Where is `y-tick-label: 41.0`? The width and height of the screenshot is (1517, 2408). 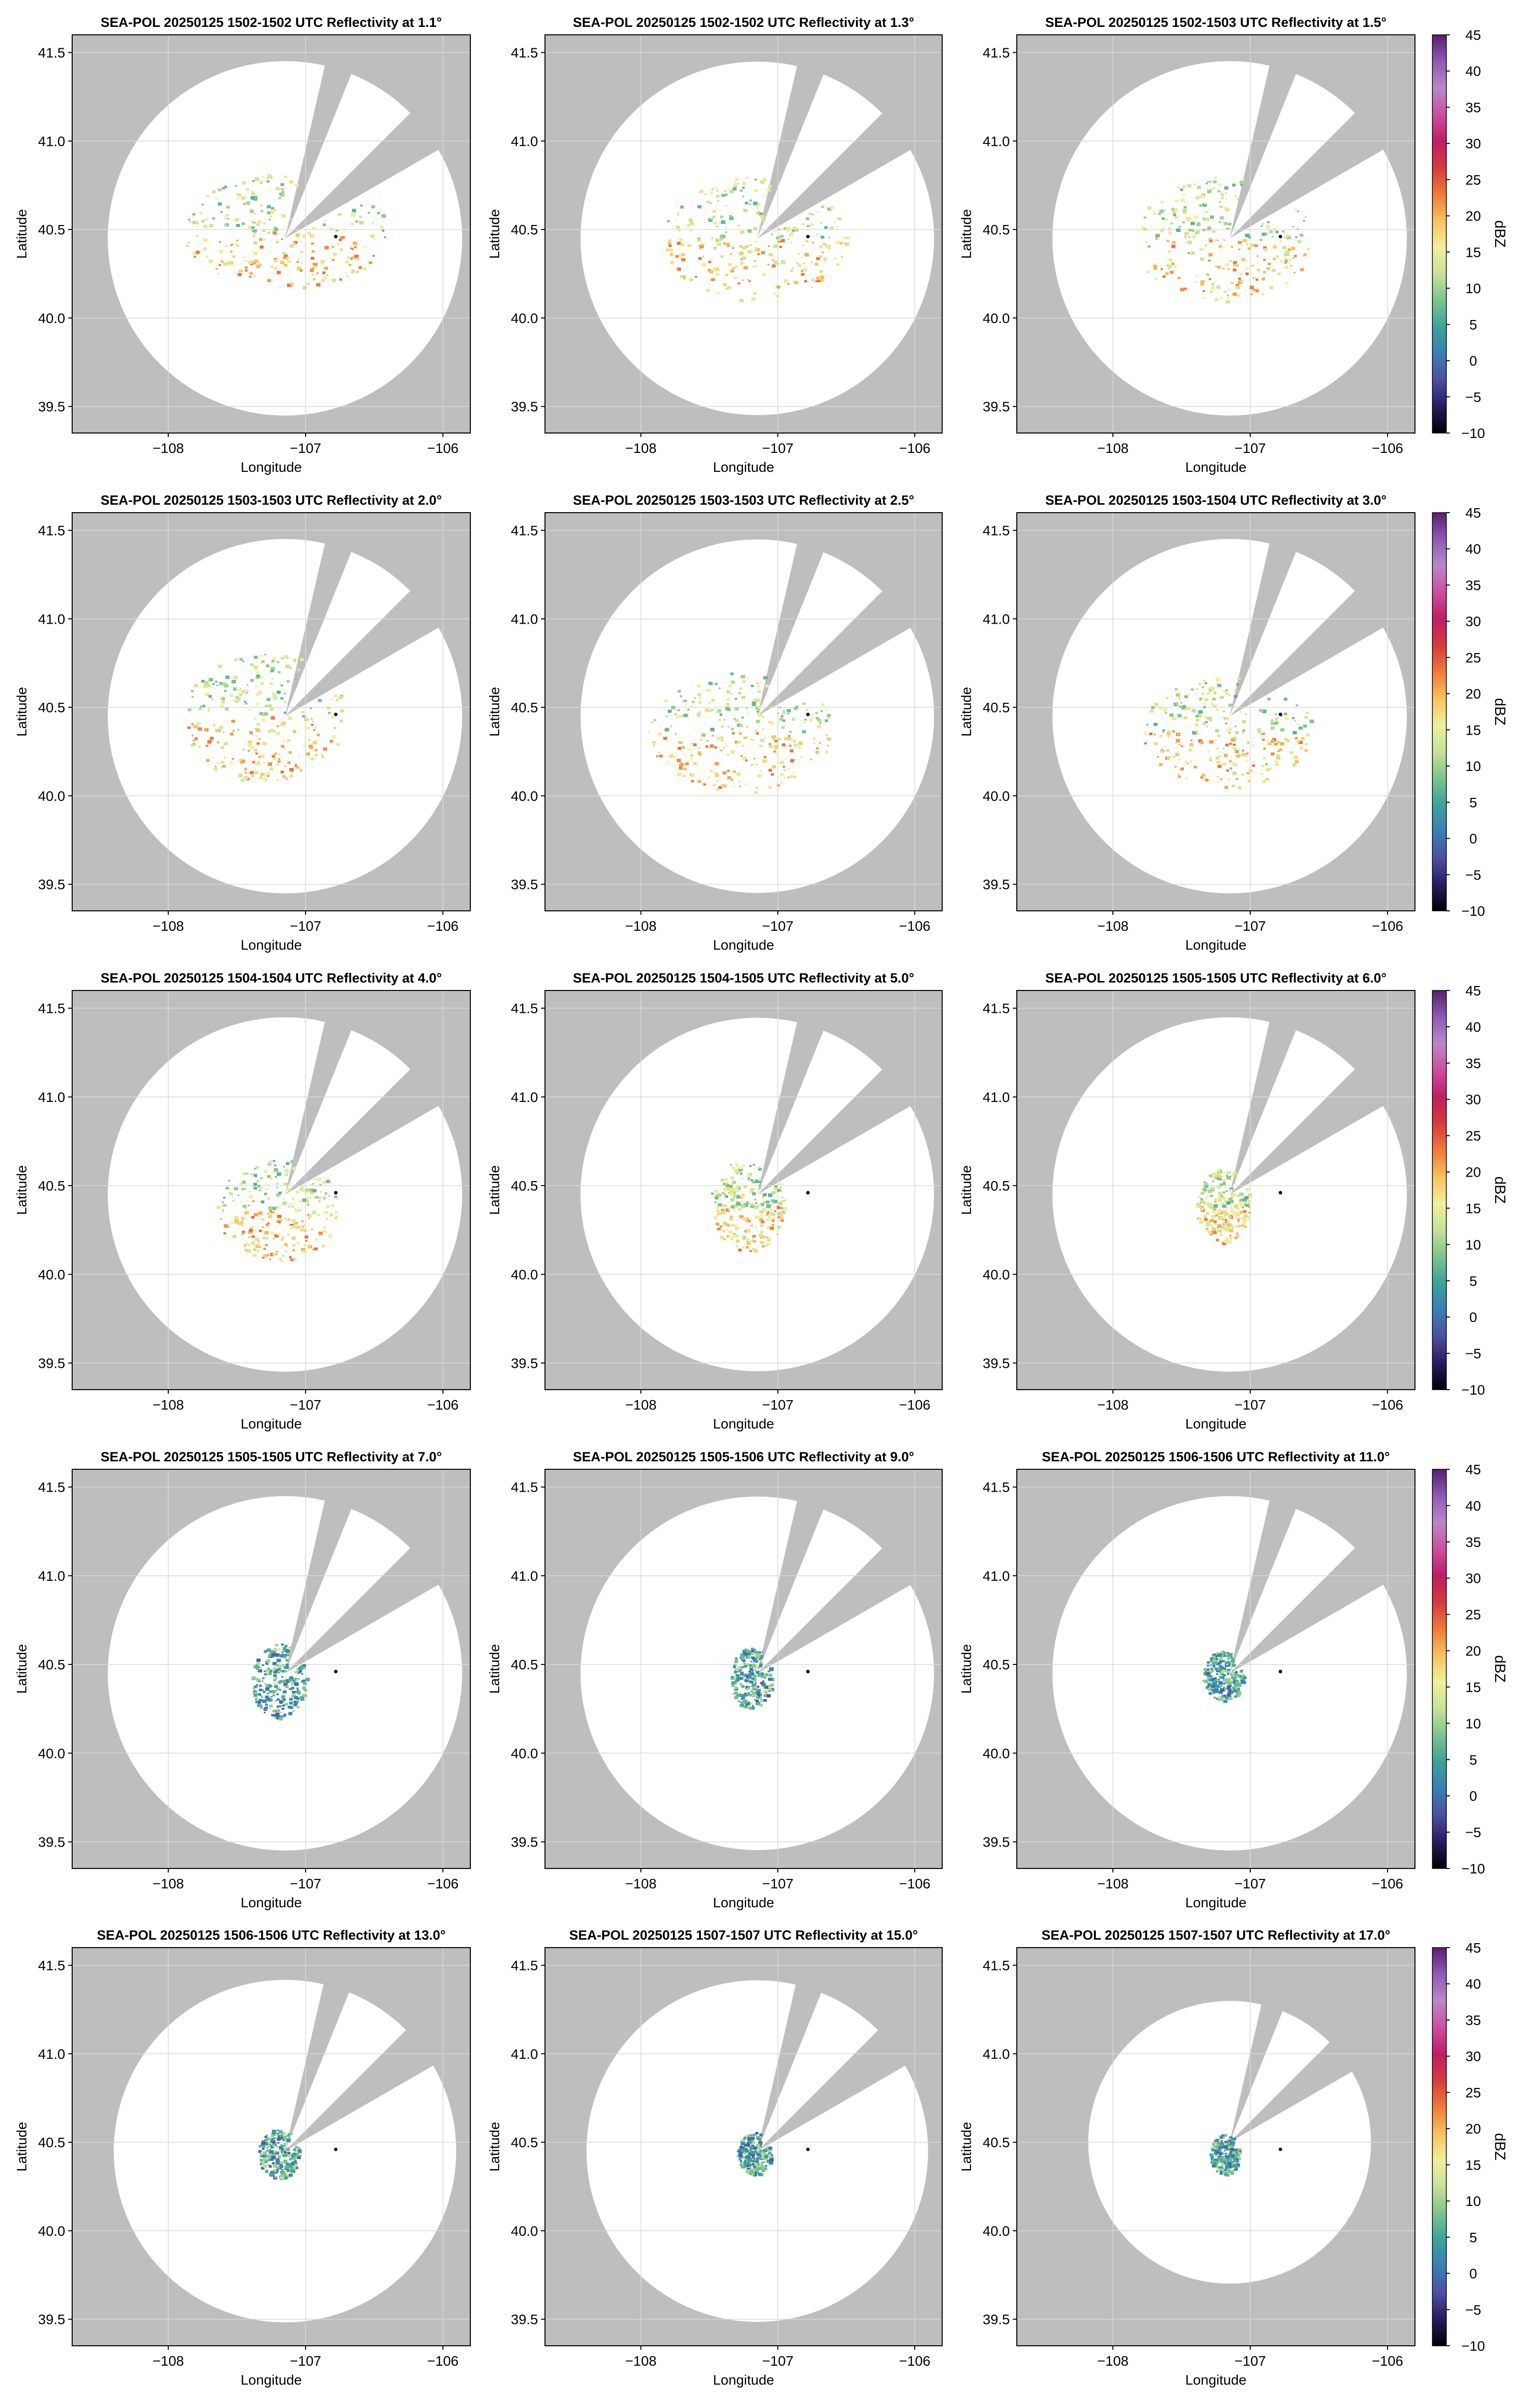 y-tick-label: 41.0 is located at coordinates (52, 1576).